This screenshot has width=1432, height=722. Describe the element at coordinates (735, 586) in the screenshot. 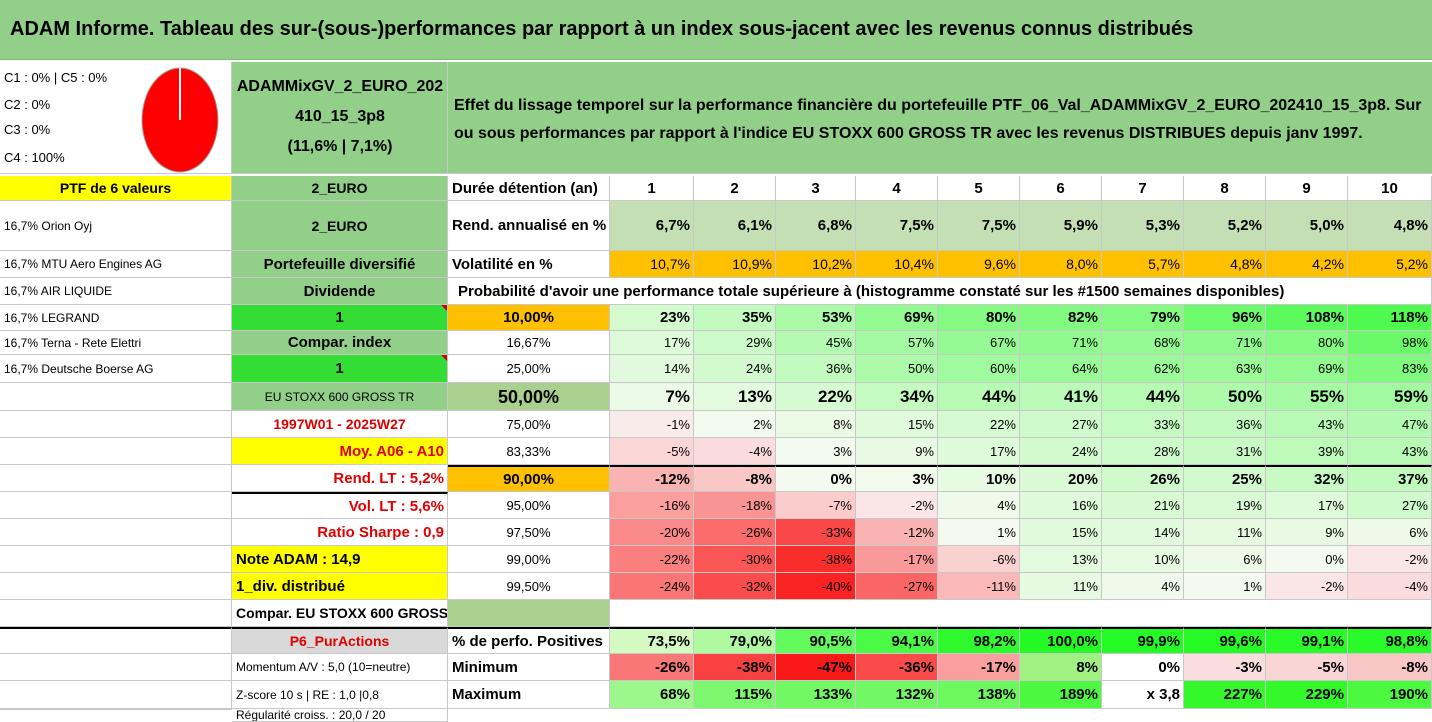

I see `probability-value: -32%` at that location.